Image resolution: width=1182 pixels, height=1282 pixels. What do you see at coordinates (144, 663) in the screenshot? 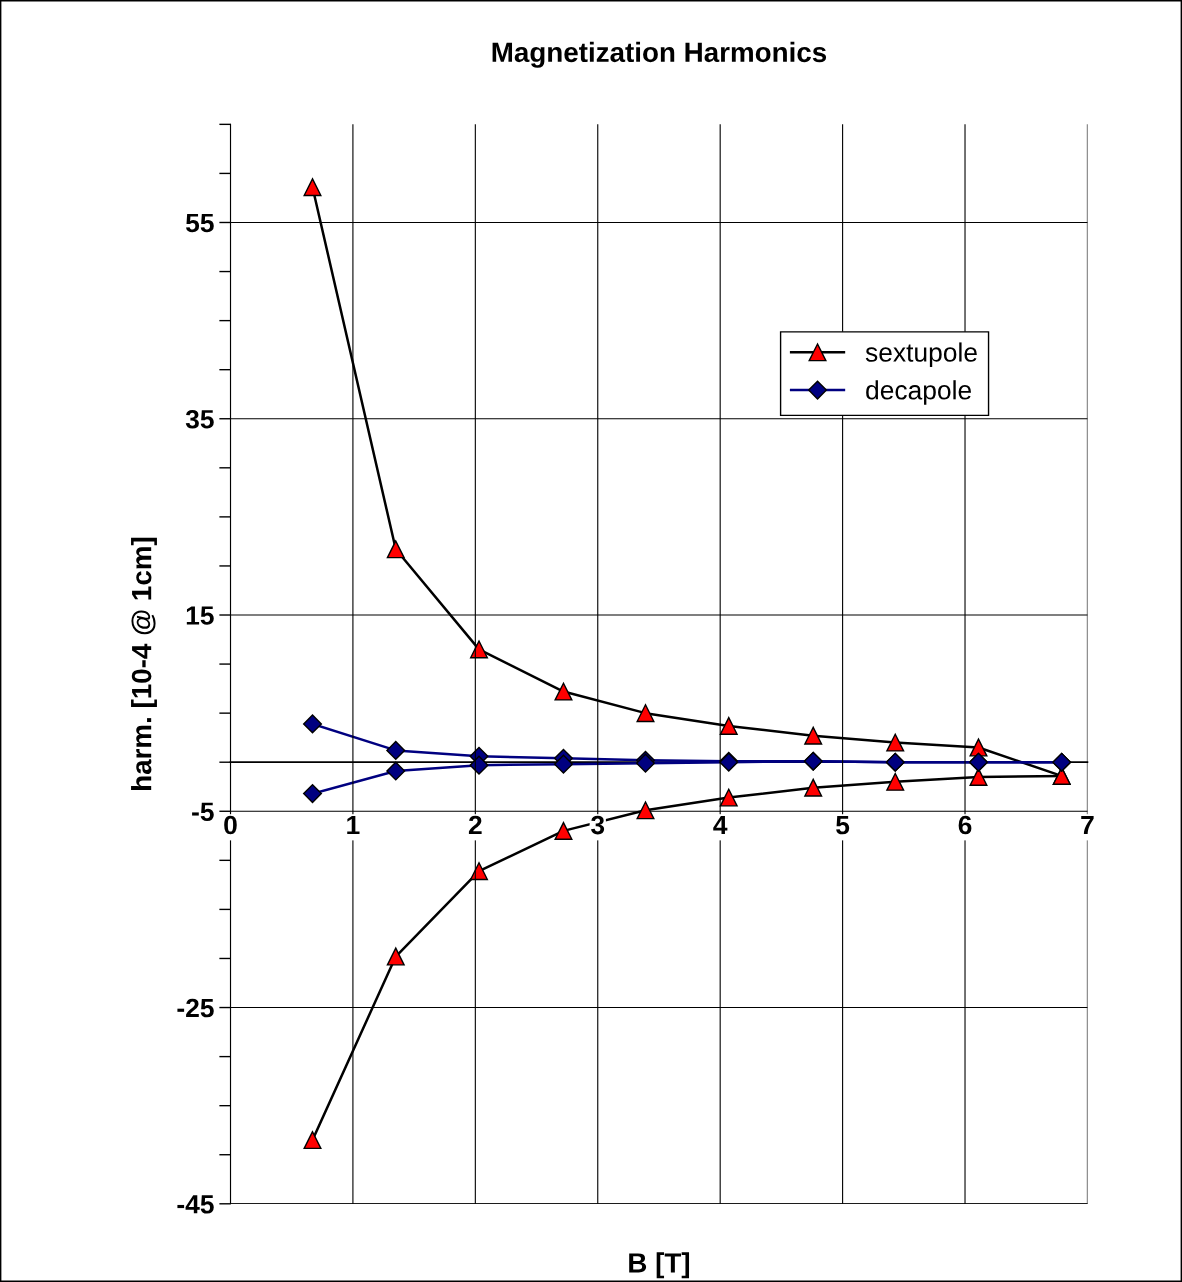
I see `y-axis-title: harm. [10-4 @ 1cm]` at bounding box center [144, 663].